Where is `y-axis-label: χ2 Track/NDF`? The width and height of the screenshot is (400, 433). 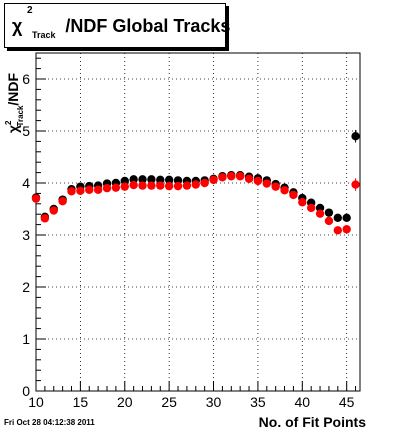 y-axis-label: χ2 Track/NDF is located at coordinates (14, 102).